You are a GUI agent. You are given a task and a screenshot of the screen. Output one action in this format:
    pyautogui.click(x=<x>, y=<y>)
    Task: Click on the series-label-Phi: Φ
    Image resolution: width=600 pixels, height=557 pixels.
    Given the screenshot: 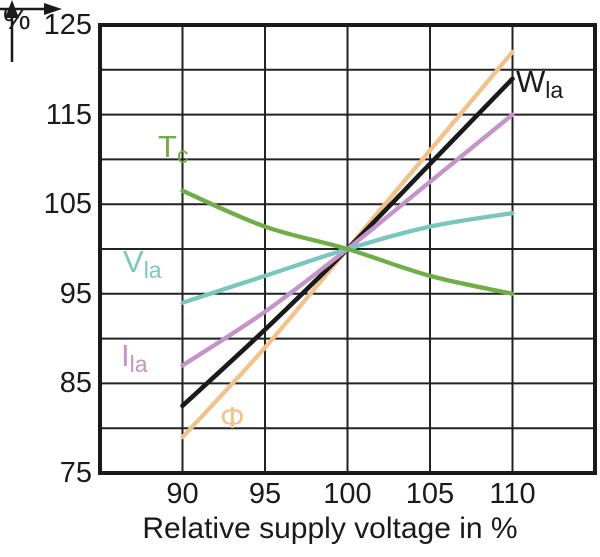 What is the action you would take?
    pyautogui.click(x=232, y=417)
    